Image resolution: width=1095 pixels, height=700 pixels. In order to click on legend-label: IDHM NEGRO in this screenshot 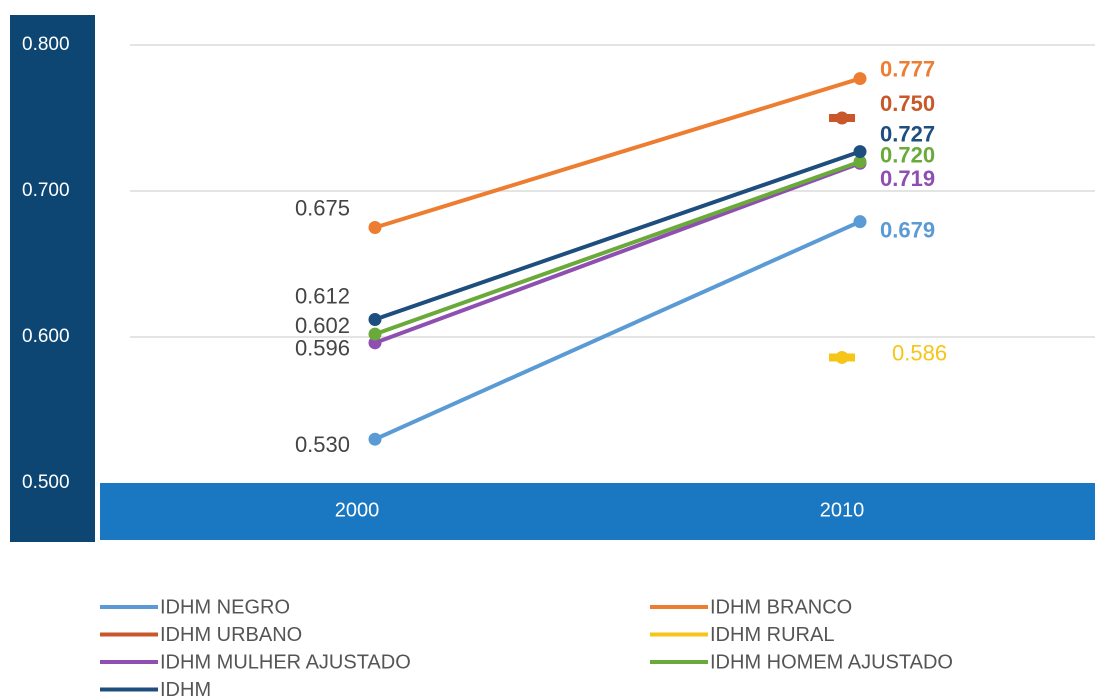, I will do `click(225, 607)`.